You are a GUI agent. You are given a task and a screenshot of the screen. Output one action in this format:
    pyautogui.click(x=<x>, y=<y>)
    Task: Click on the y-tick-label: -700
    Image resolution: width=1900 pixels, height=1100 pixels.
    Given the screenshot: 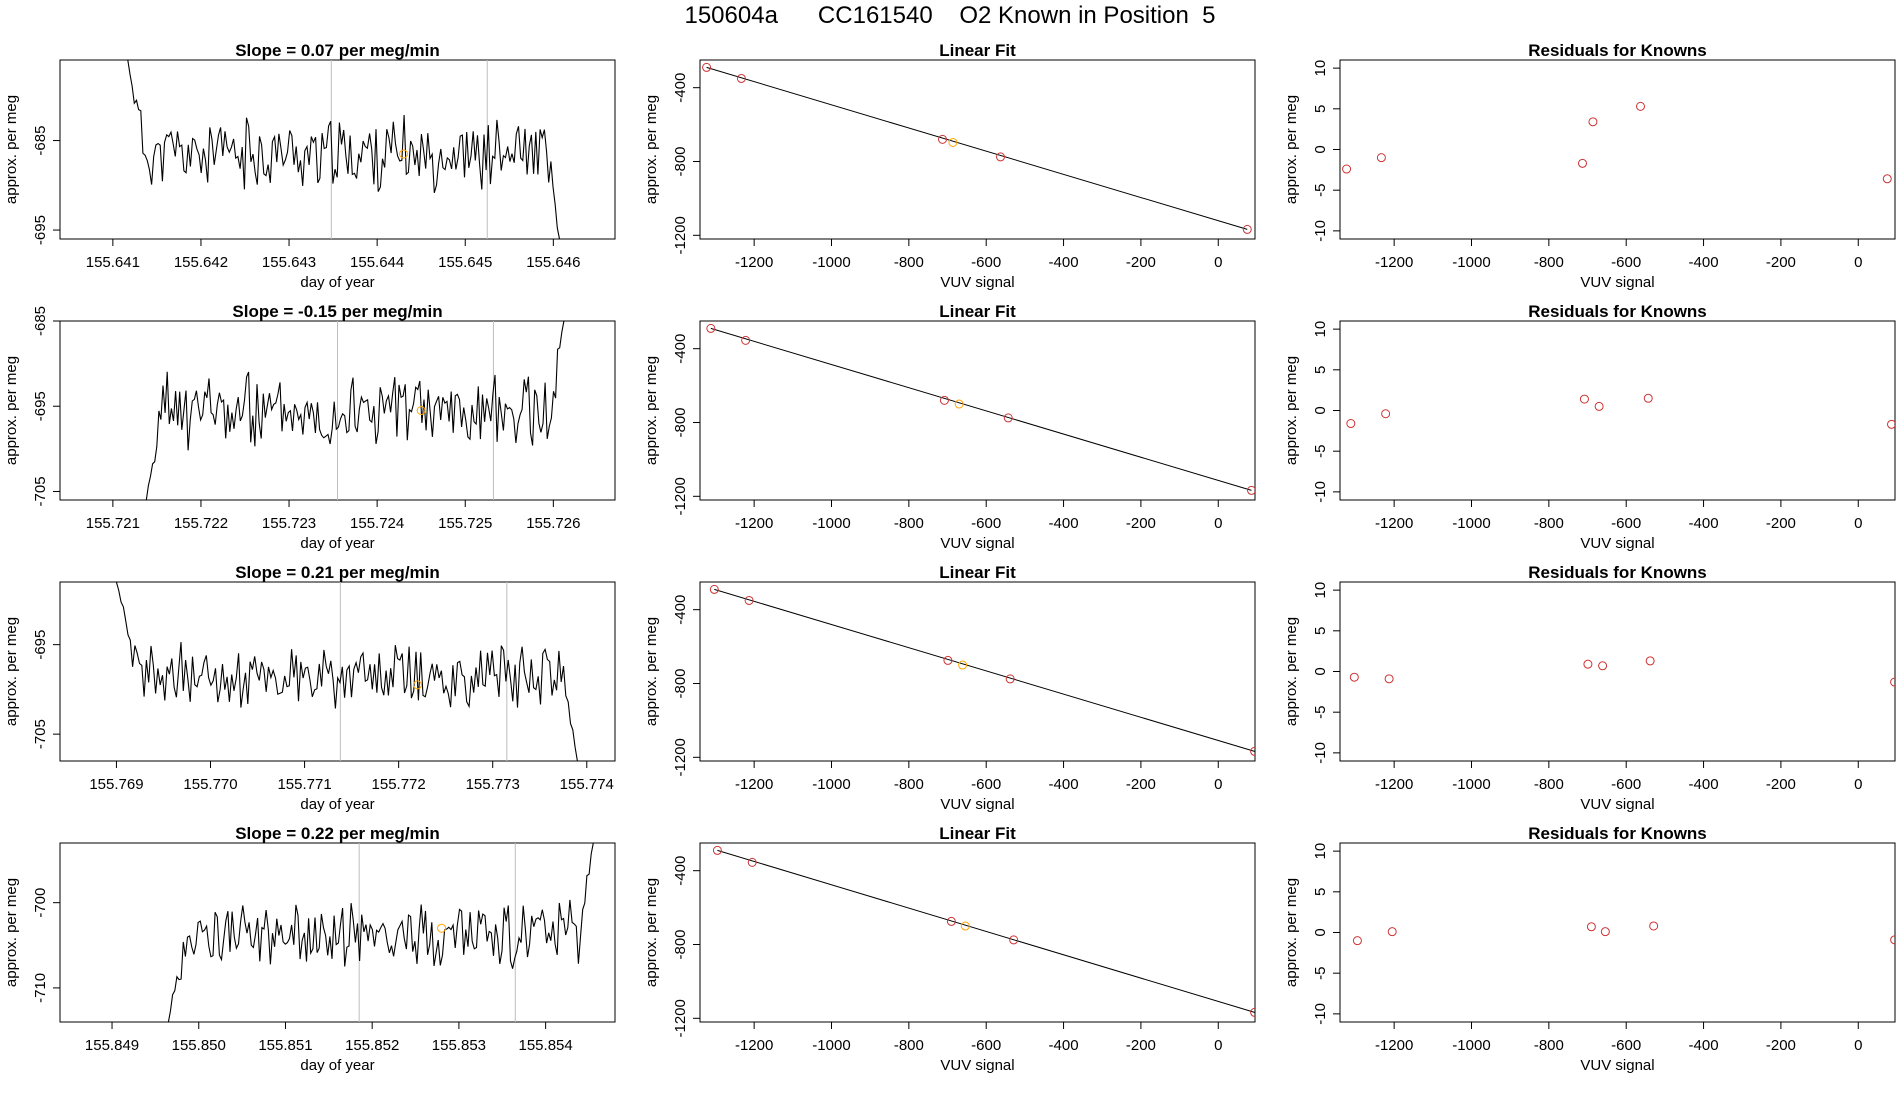 What is the action you would take?
    pyautogui.click(x=40, y=903)
    